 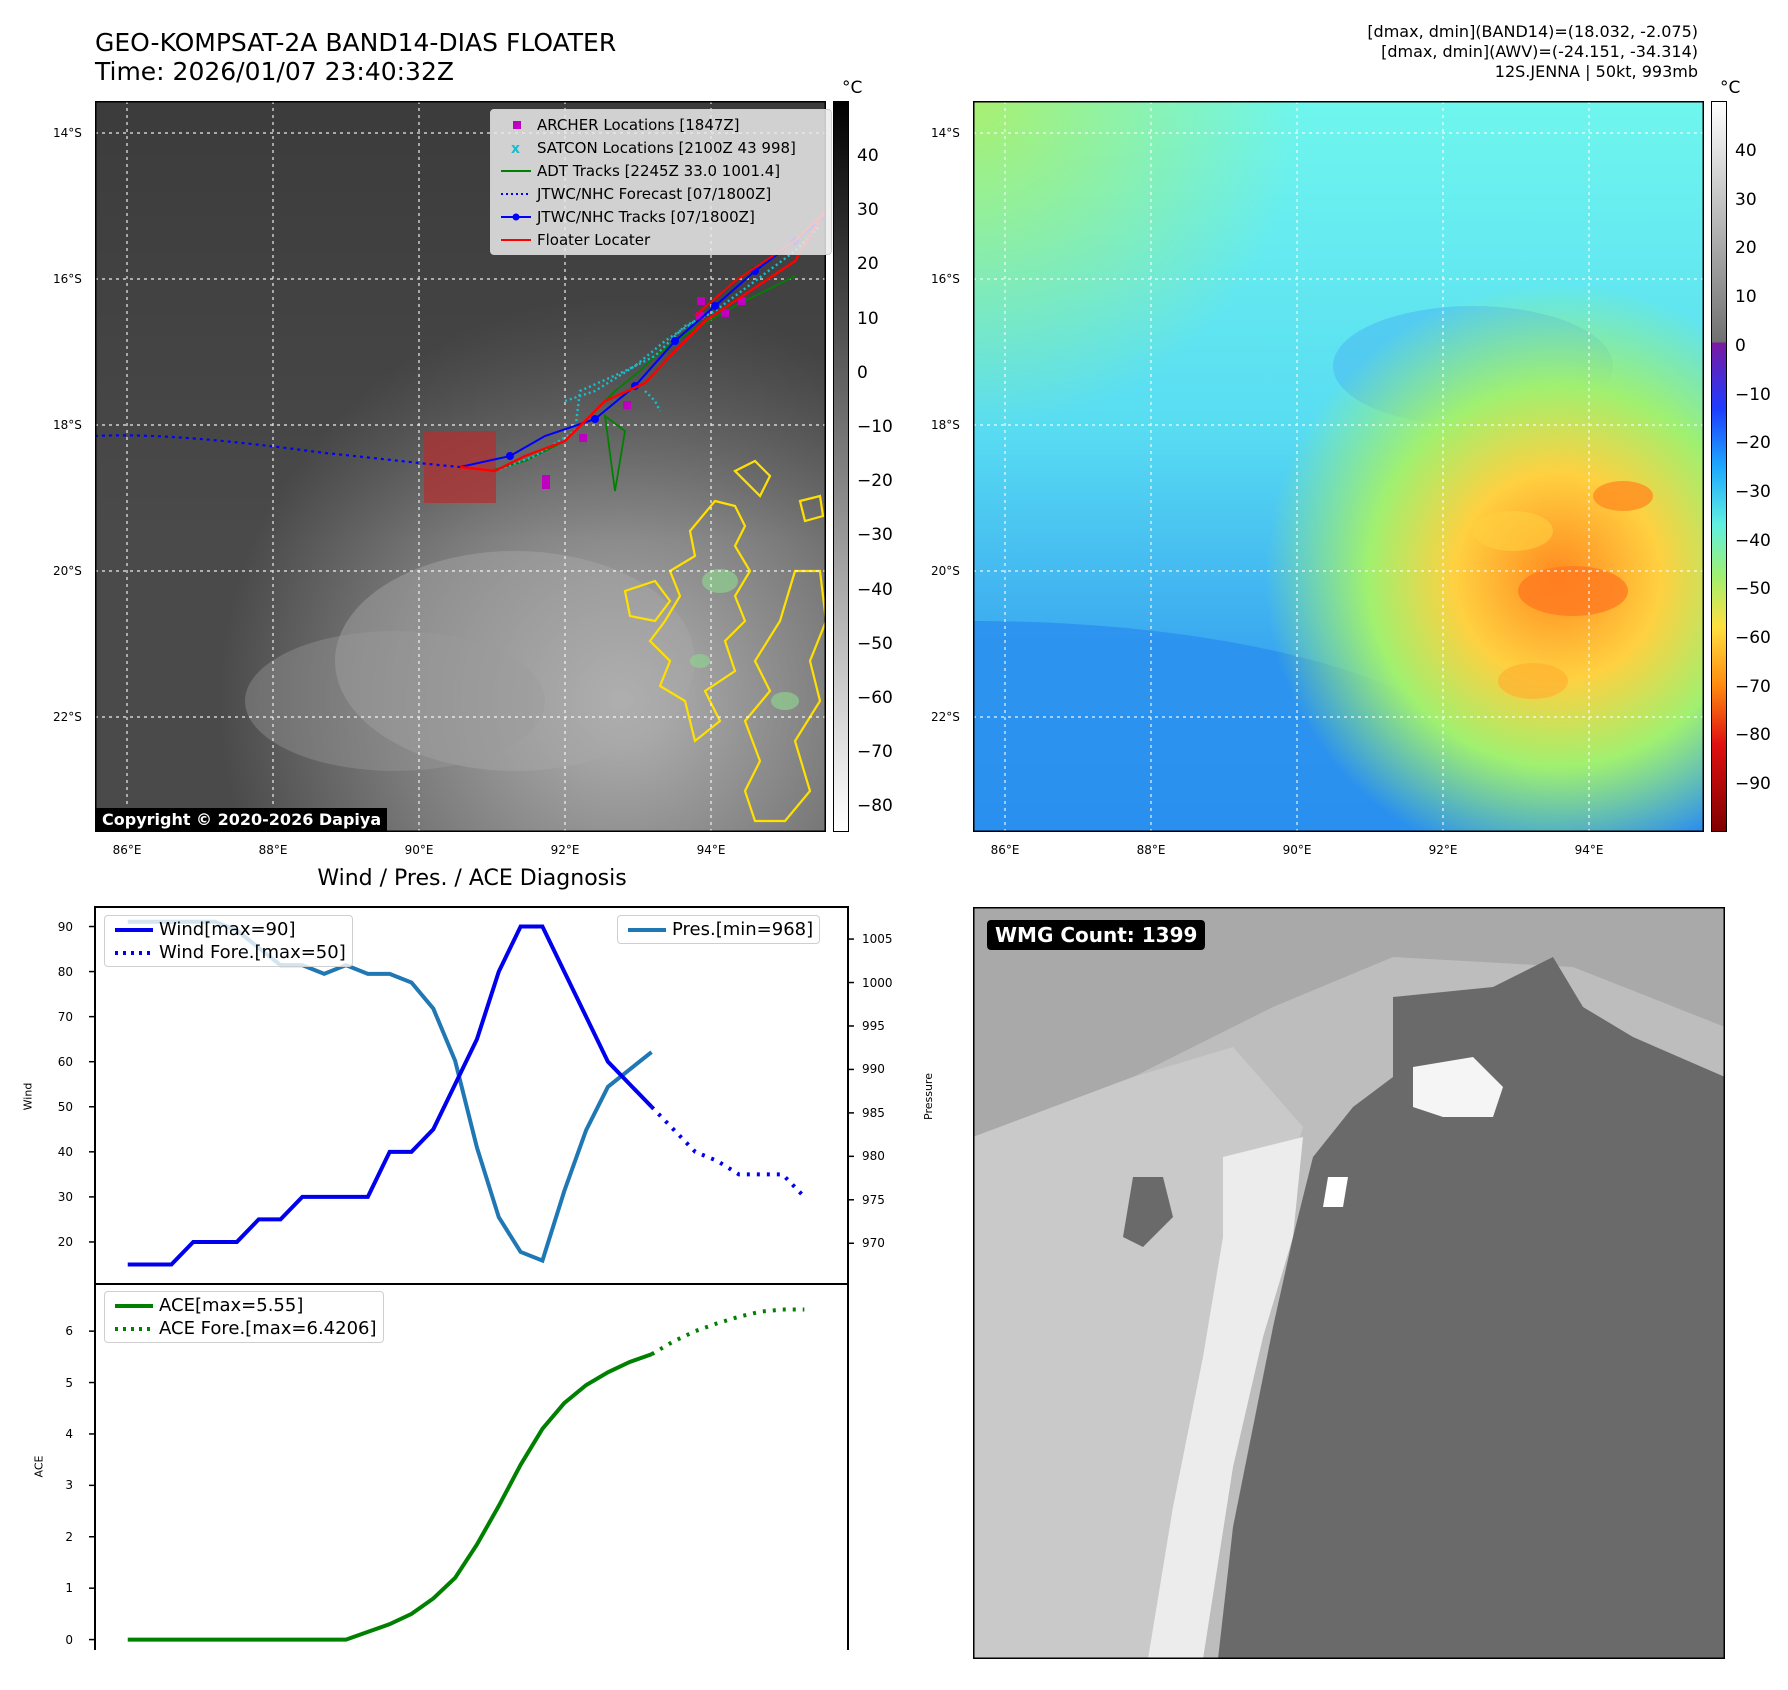 I want to click on ace-legend: ACE[max=5.55] ACE Fore.[max=6.4206], so click(x=244, y=1317).